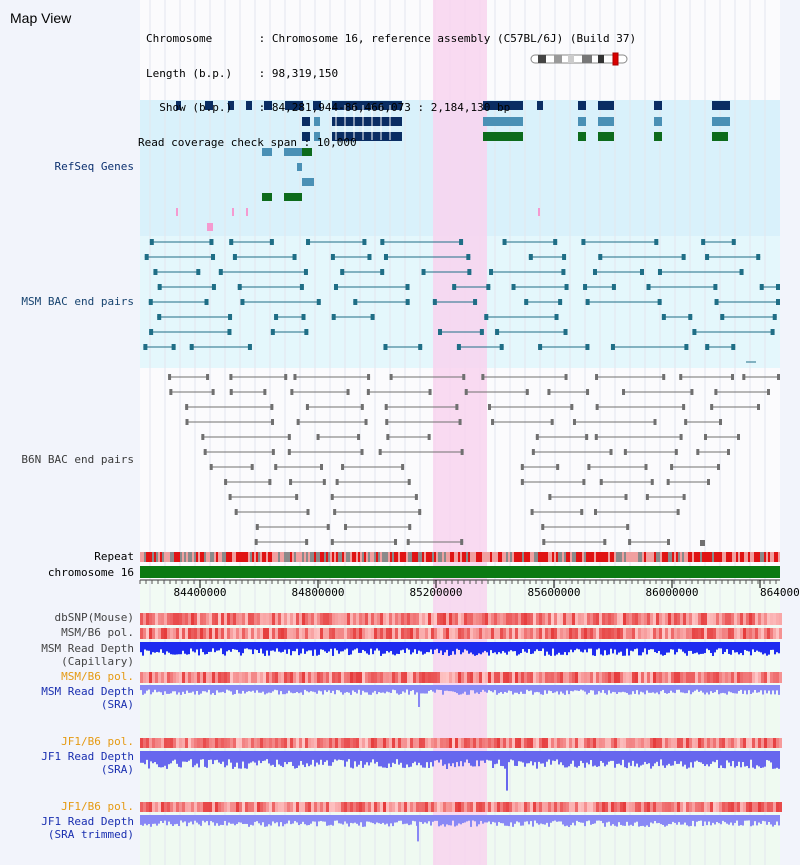 This screenshot has width=800, height=865. What do you see at coordinates (90, 572) in the screenshot?
I see `track-label-chromosome: chromosome 16` at bounding box center [90, 572].